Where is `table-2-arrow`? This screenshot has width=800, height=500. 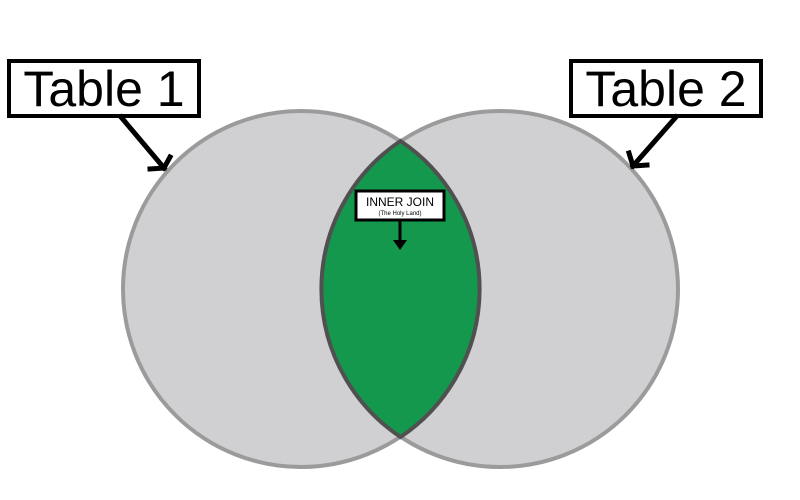
table-2-arrow is located at coordinates (652, 141).